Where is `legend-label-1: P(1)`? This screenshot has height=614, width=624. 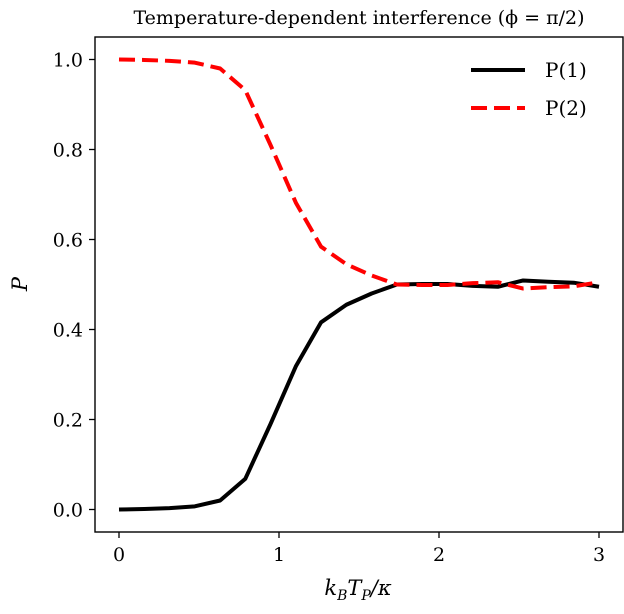
legend-label-1: P(1) is located at coordinates (566, 70).